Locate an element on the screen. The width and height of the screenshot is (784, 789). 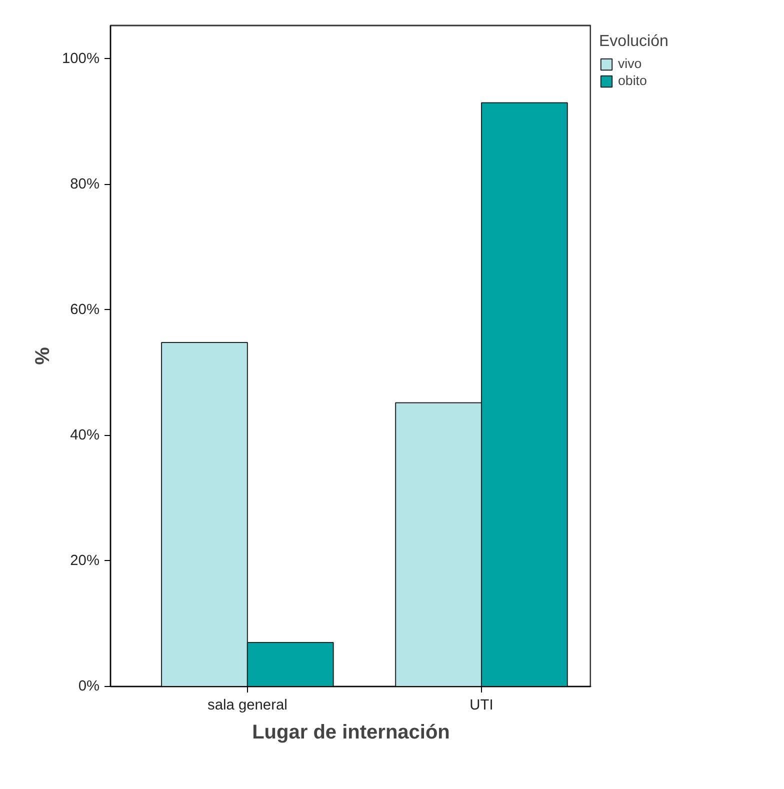
y-tick-label: 100% is located at coordinates (81, 58).